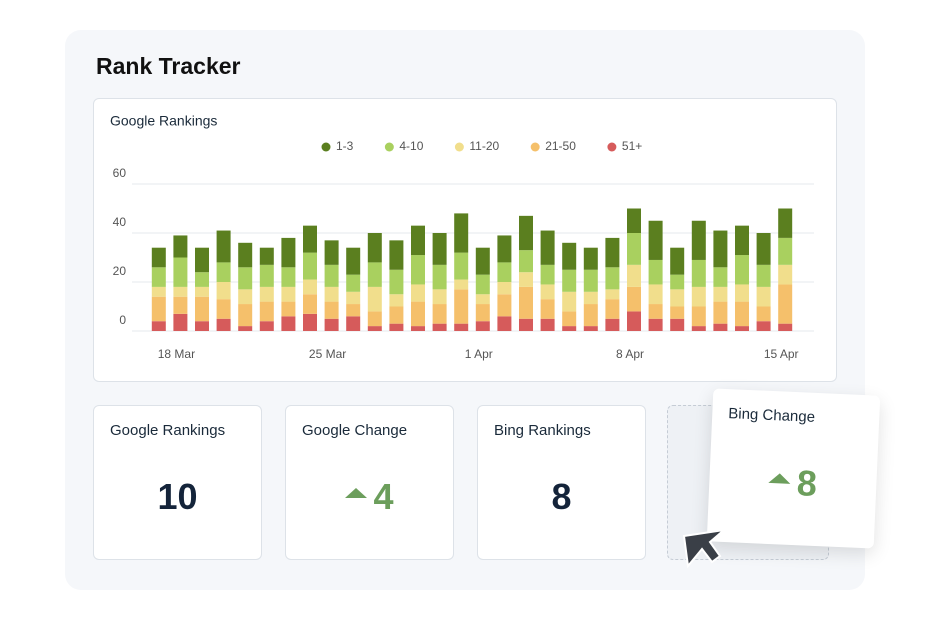  I want to click on up-icon, so click(780, 479).